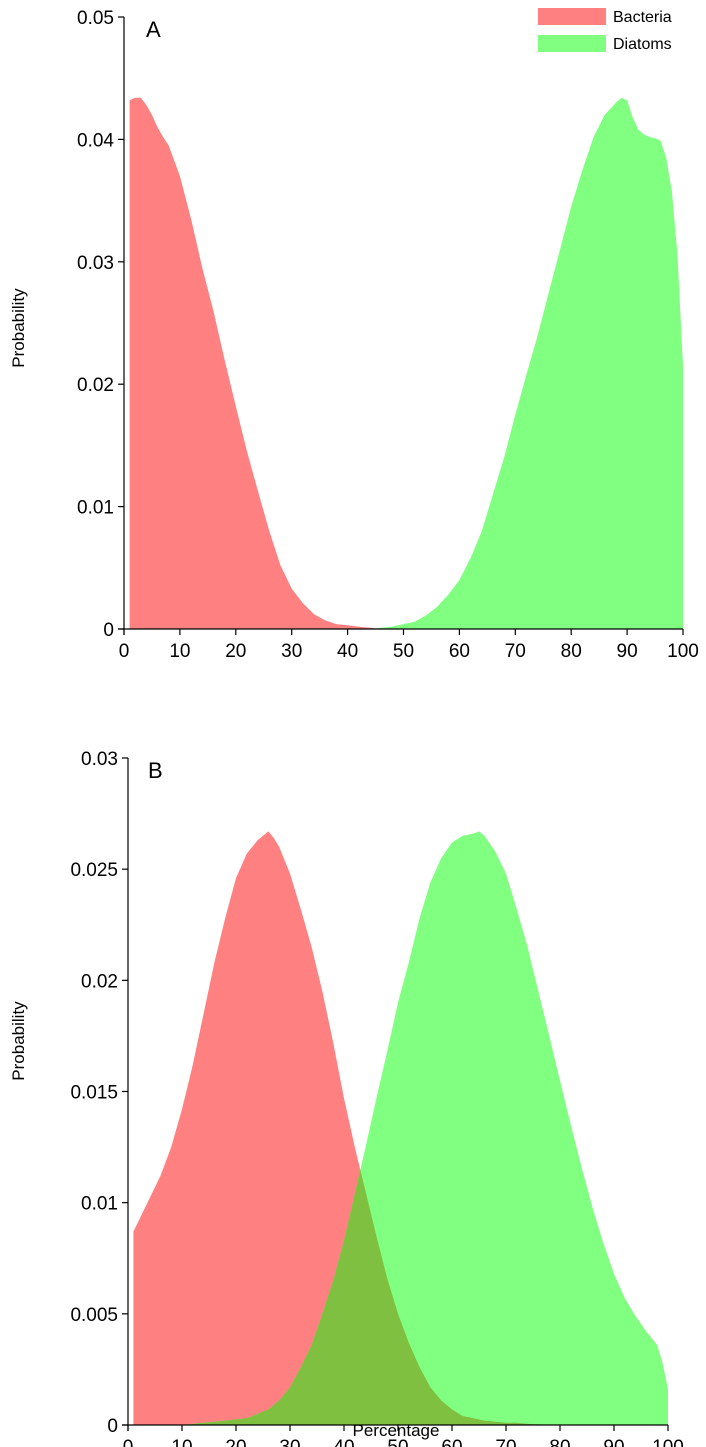 The image size is (706, 1447). Describe the element at coordinates (99, 1204) in the screenshot. I see `panel-b-y-tick-label: 0.01` at that location.